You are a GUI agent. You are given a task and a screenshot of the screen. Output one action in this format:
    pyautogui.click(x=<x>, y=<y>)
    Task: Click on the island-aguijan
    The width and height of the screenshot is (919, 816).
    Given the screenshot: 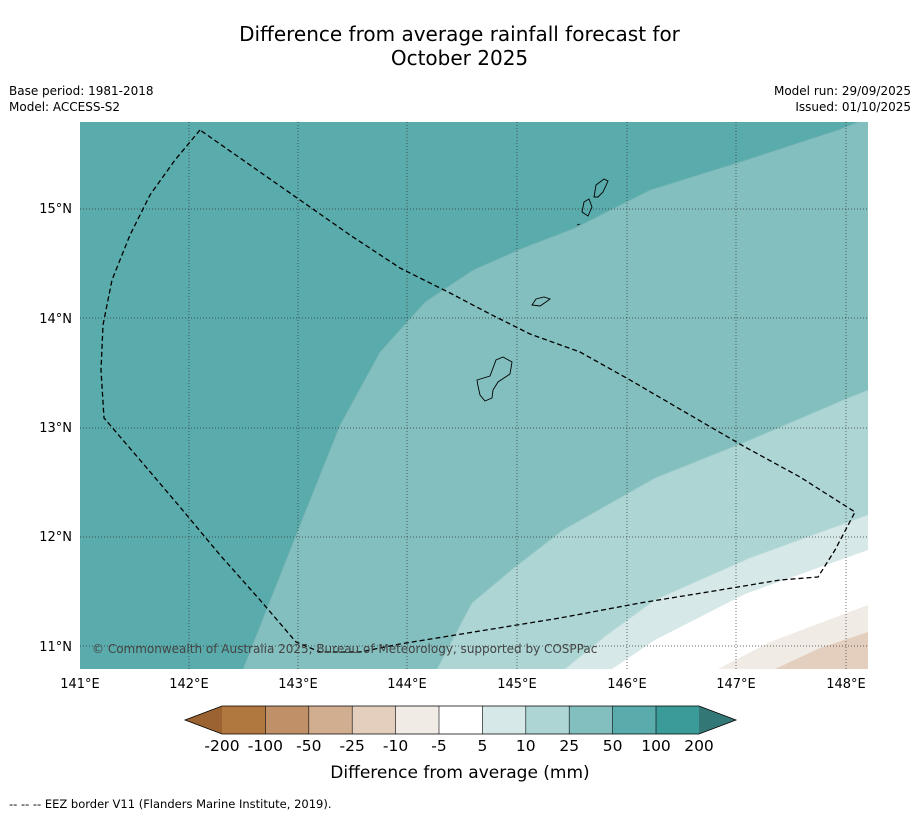 What is the action you would take?
    pyautogui.click(x=578, y=224)
    